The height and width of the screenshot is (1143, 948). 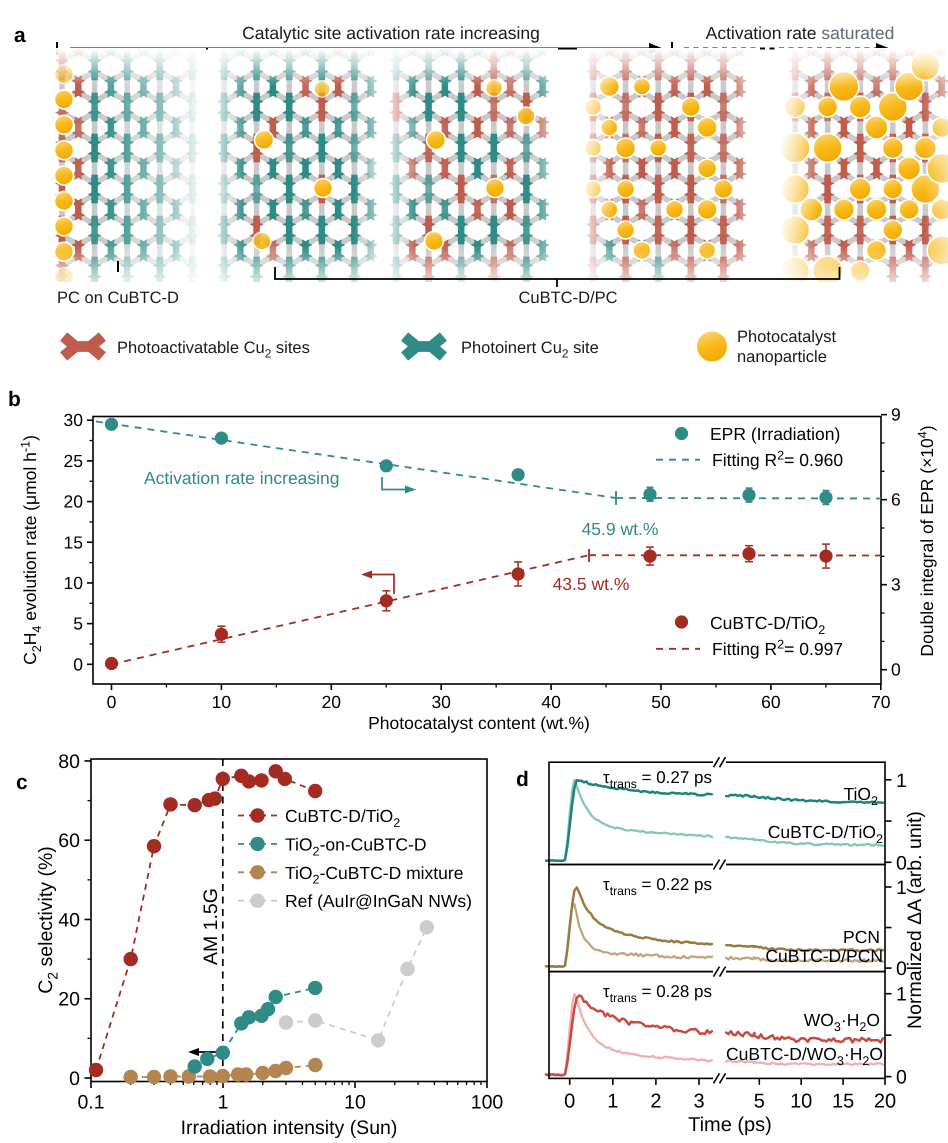 What do you see at coordinates (211, 926) in the screenshot?
I see `svg-text: AM 1.5G` at bounding box center [211, 926].